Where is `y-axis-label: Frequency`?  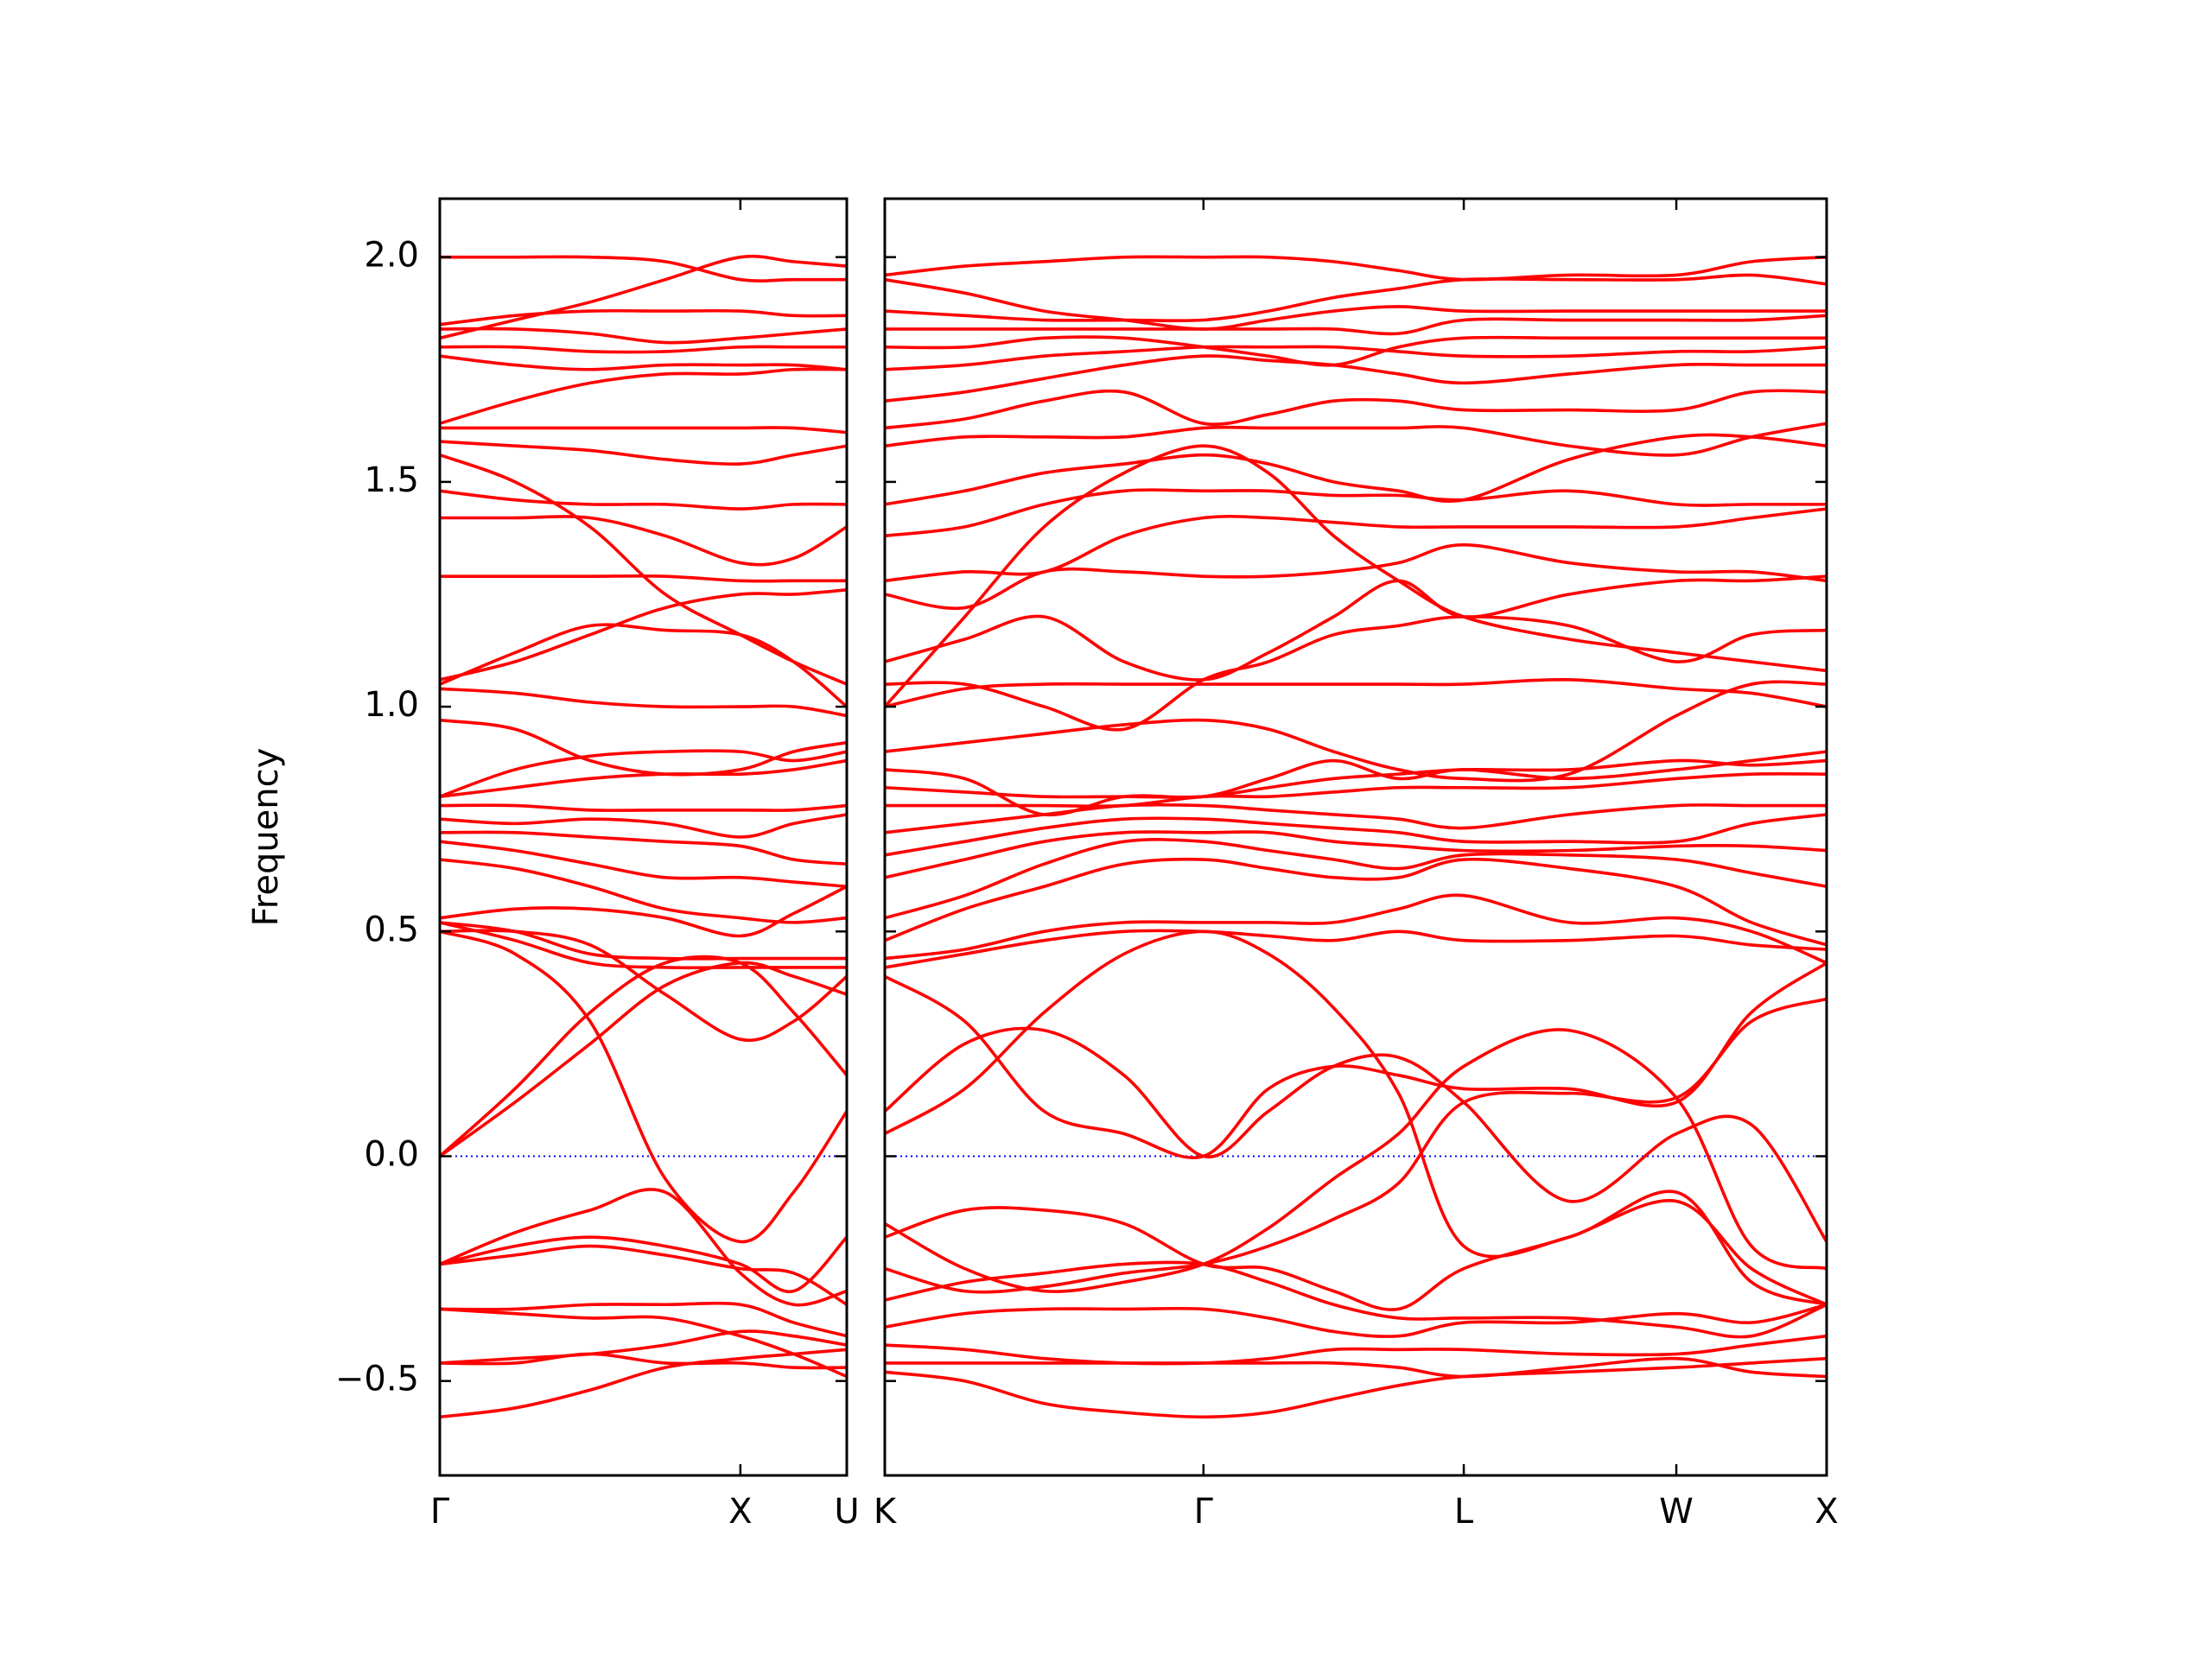 y-axis-label: Frequency is located at coordinates (266, 837).